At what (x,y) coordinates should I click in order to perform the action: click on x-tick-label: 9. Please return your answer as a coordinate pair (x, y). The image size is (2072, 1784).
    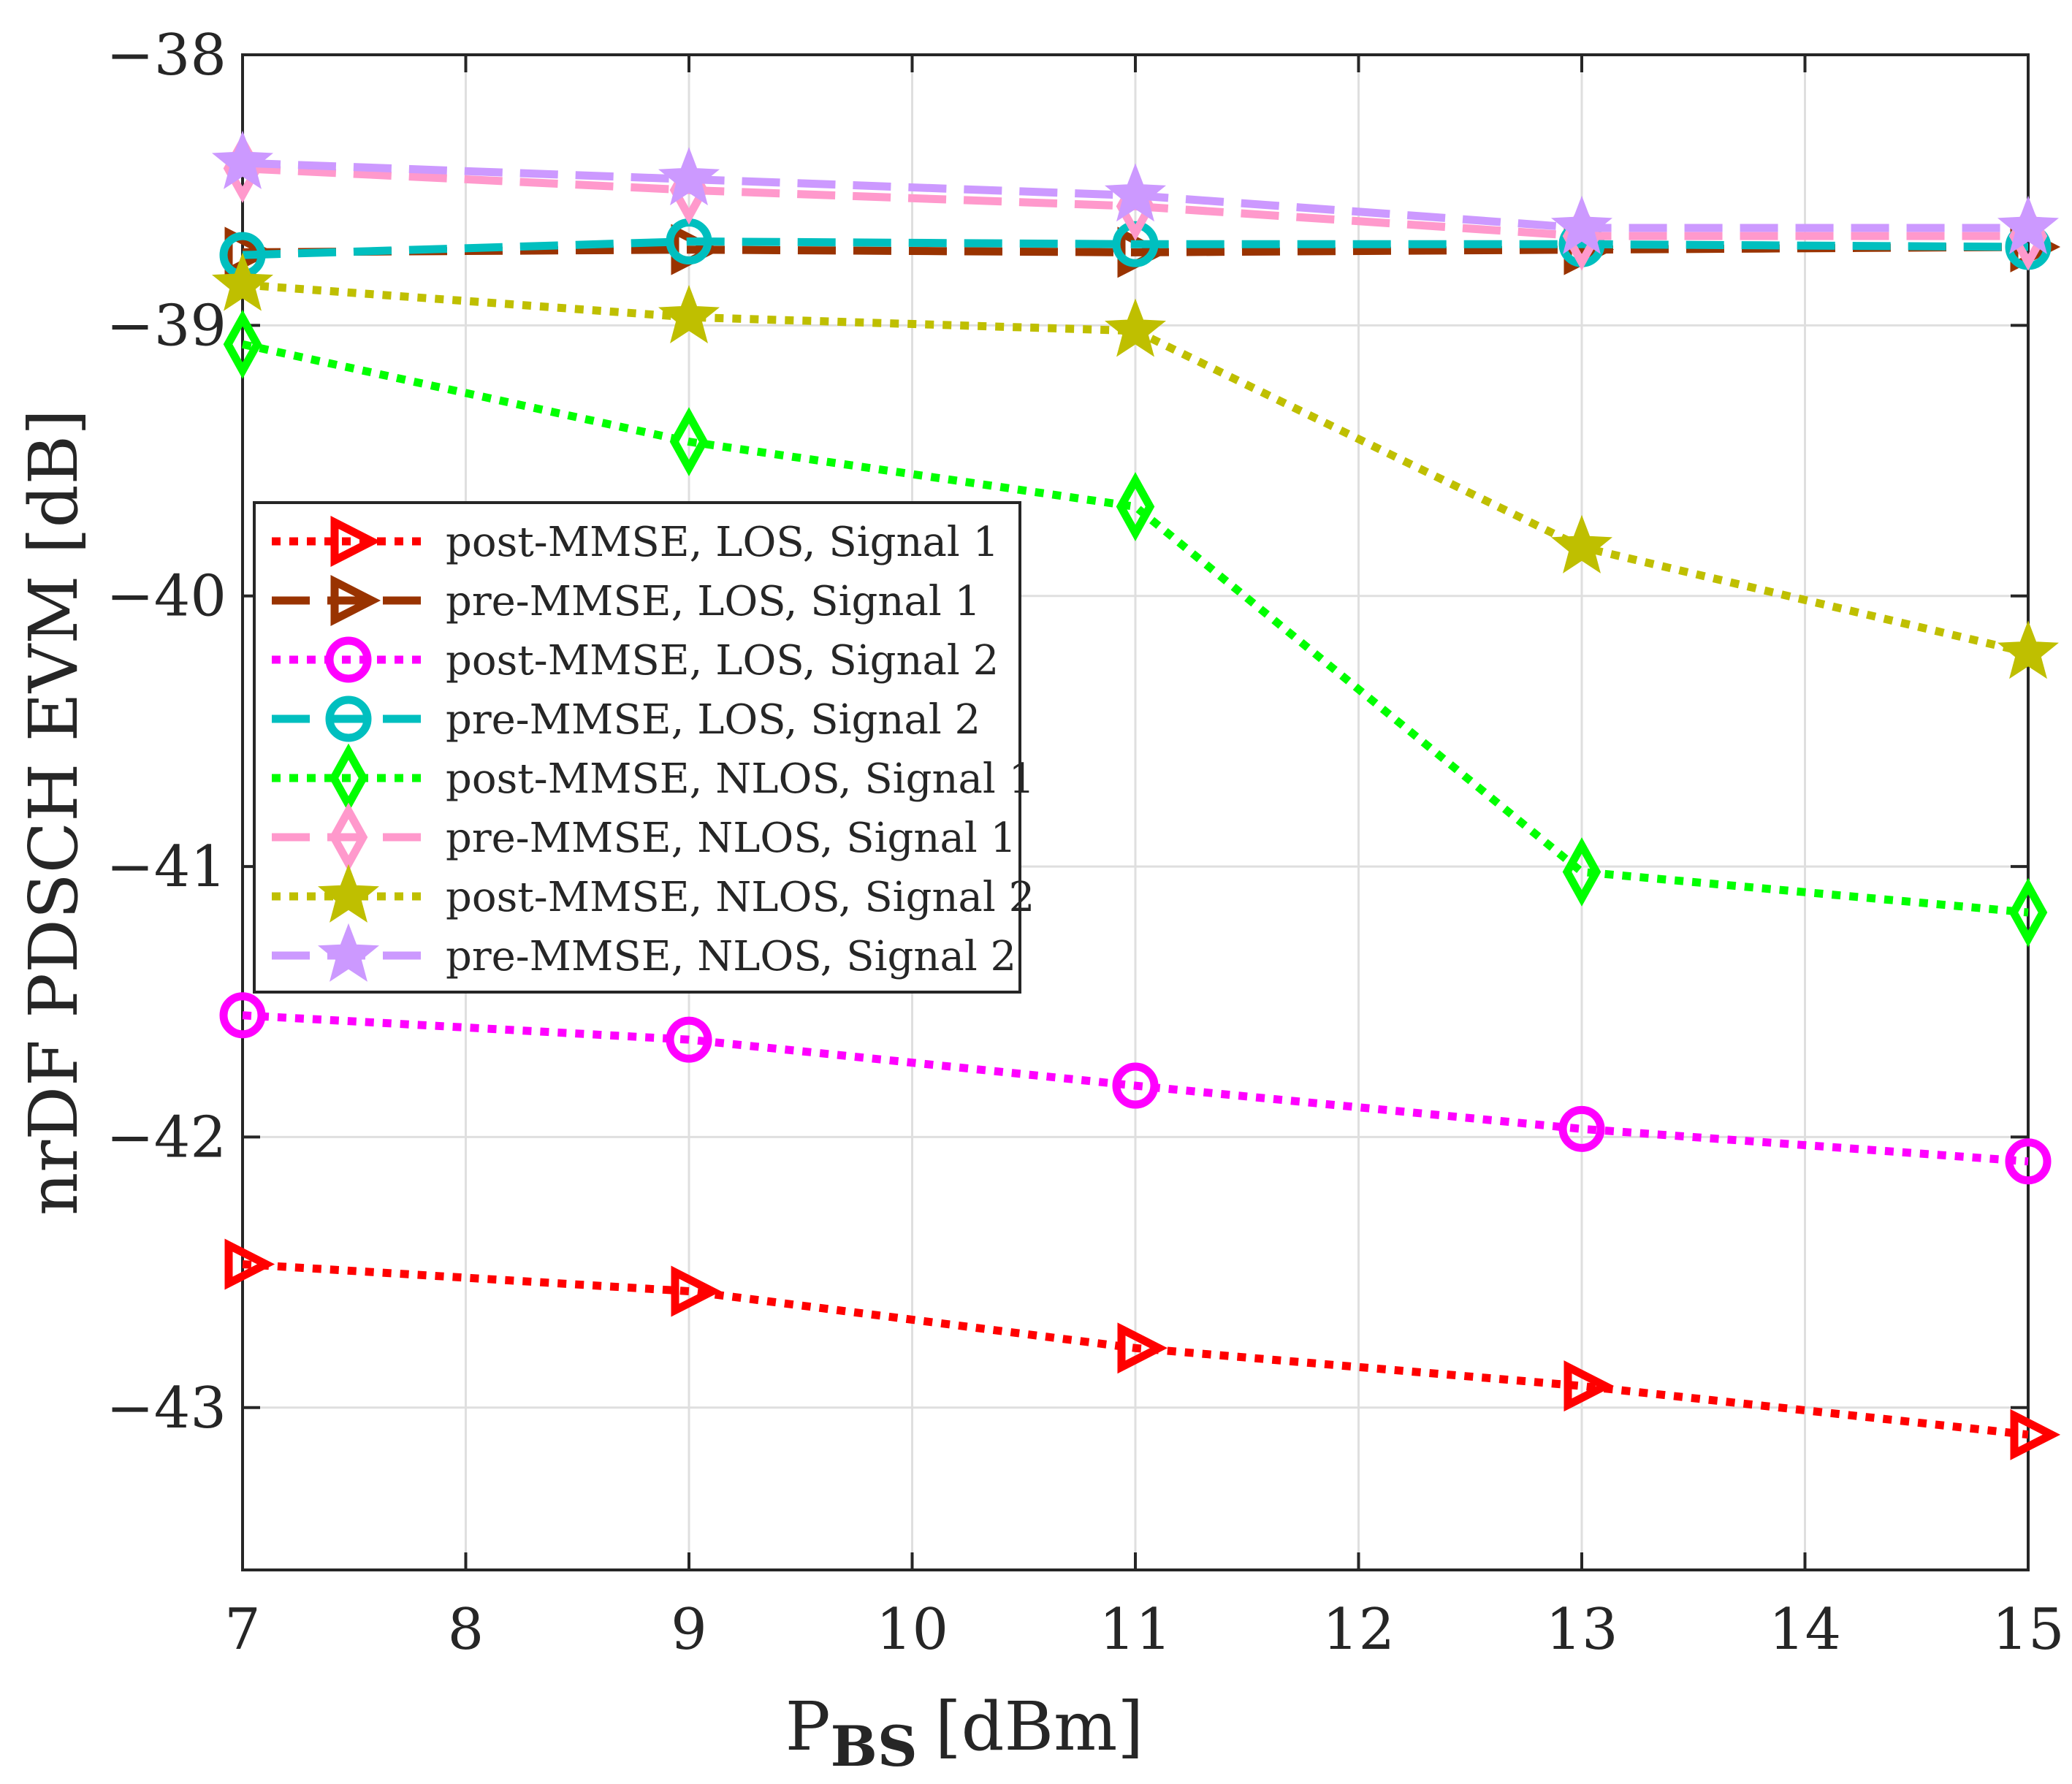
    Looking at the image, I should click on (689, 1630).